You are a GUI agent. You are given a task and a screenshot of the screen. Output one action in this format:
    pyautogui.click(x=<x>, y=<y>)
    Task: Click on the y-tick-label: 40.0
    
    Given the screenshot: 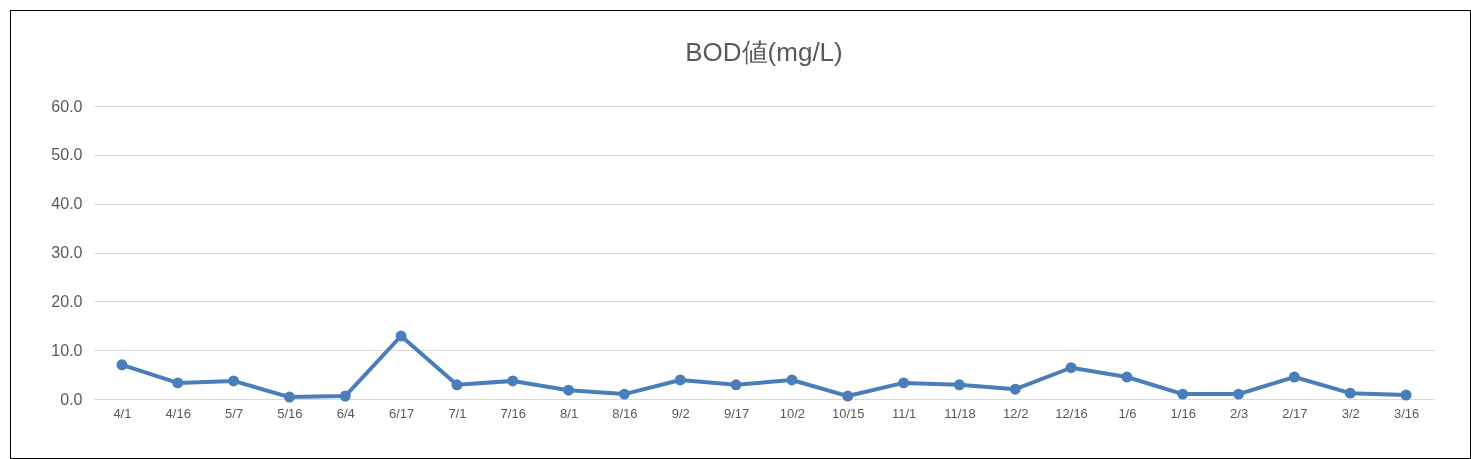 What is the action you would take?
    pyautogui.click(x=67, y=204)
    